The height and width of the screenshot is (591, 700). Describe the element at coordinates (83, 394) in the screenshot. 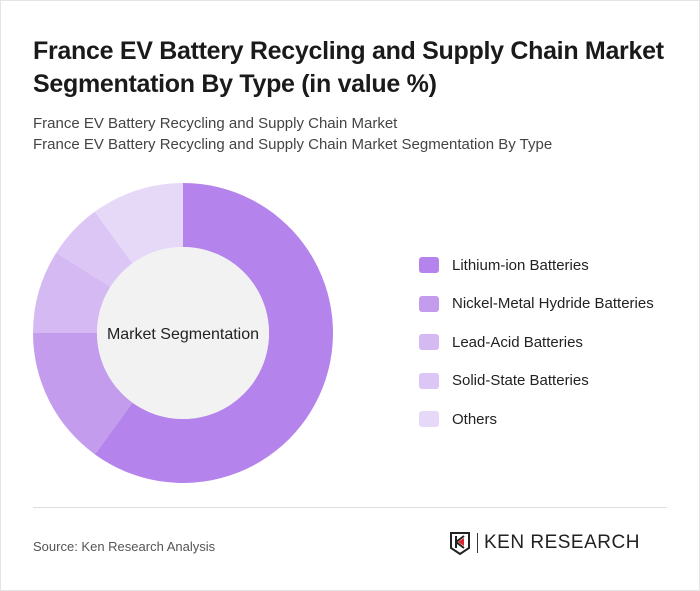

I see `donut-slice-nickel-metal-hydride-batteries` at that location.